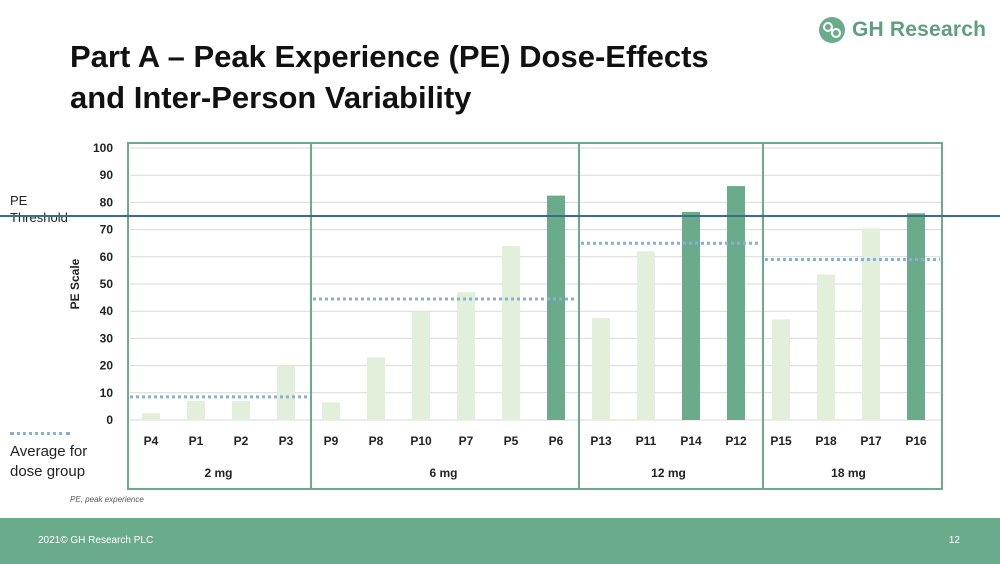 The height and width of the screenshot is (564, 1000). What do you see at coordinates (421, 365) in the screenshot?
I see `bar-p10` at bounding box center [421, 365].